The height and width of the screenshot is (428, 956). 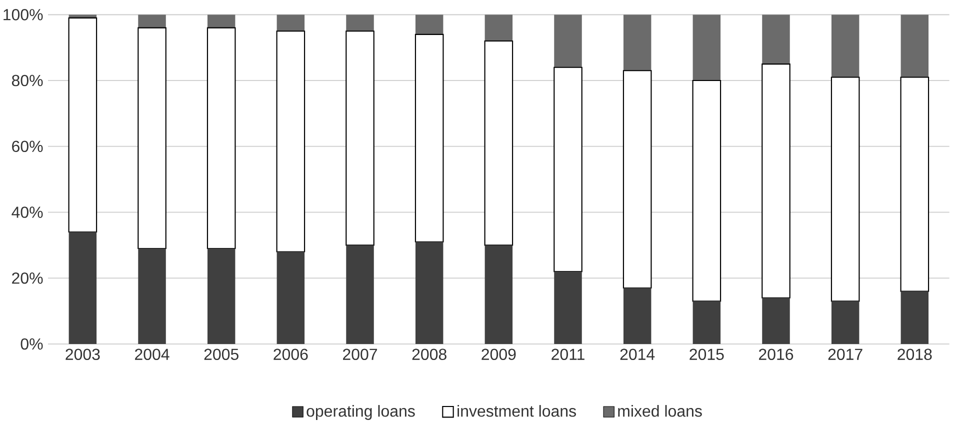 What do you see at coordinates (152, 354) in the screenshot?
I see `x-tick-label: 2004` at bounding box center [152, 354].